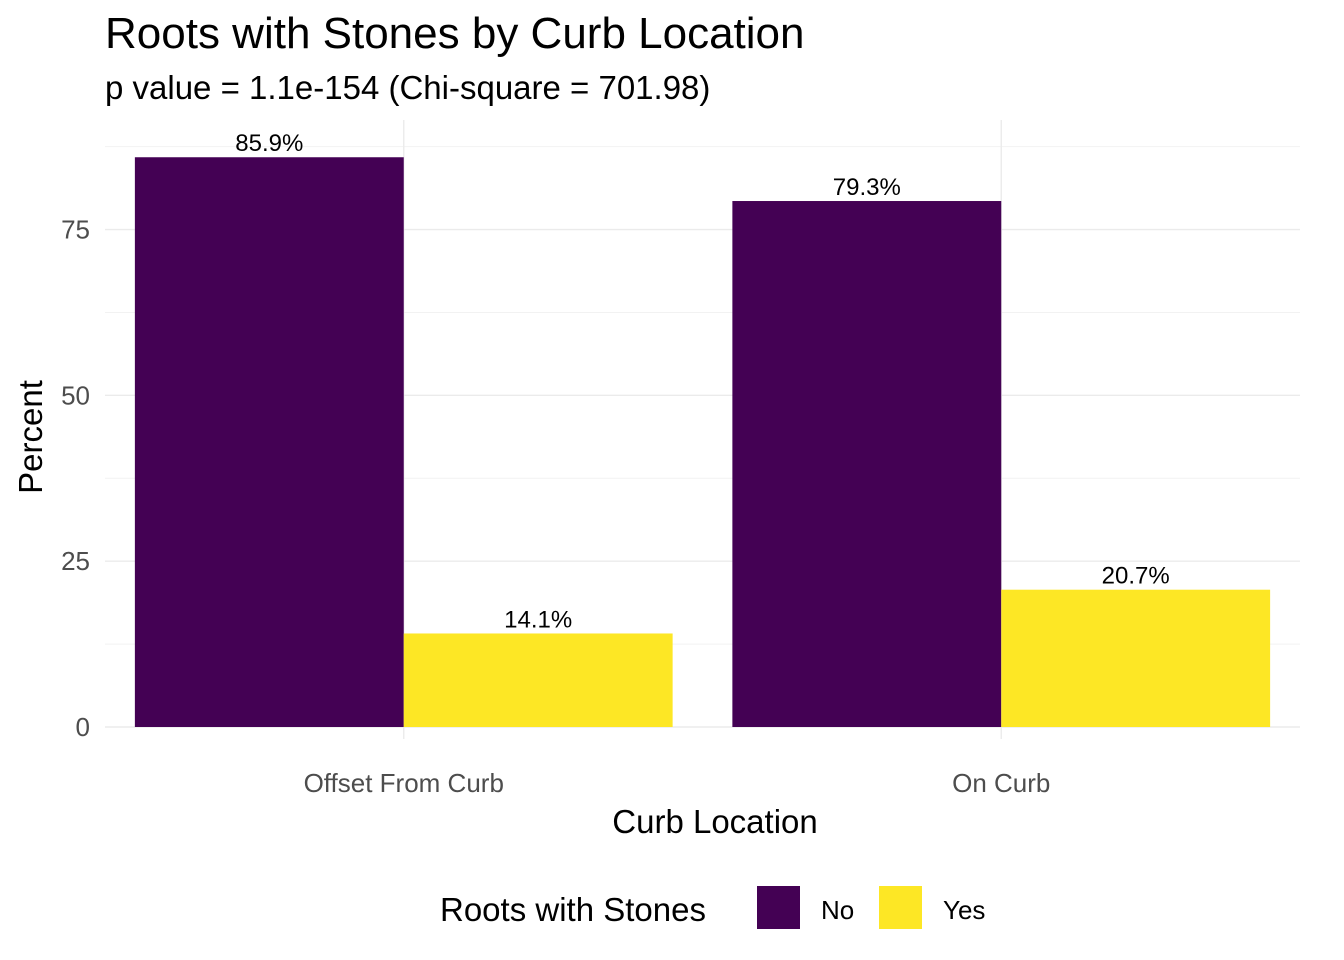 This screenshot has width=1344, height=960. What do you see at coordinates (407, 87) in the screenshot?
I see `chart-subtitle: p value = 1.1e-154 (Chi-square = 701.98)` at bounding box center [407, 87].